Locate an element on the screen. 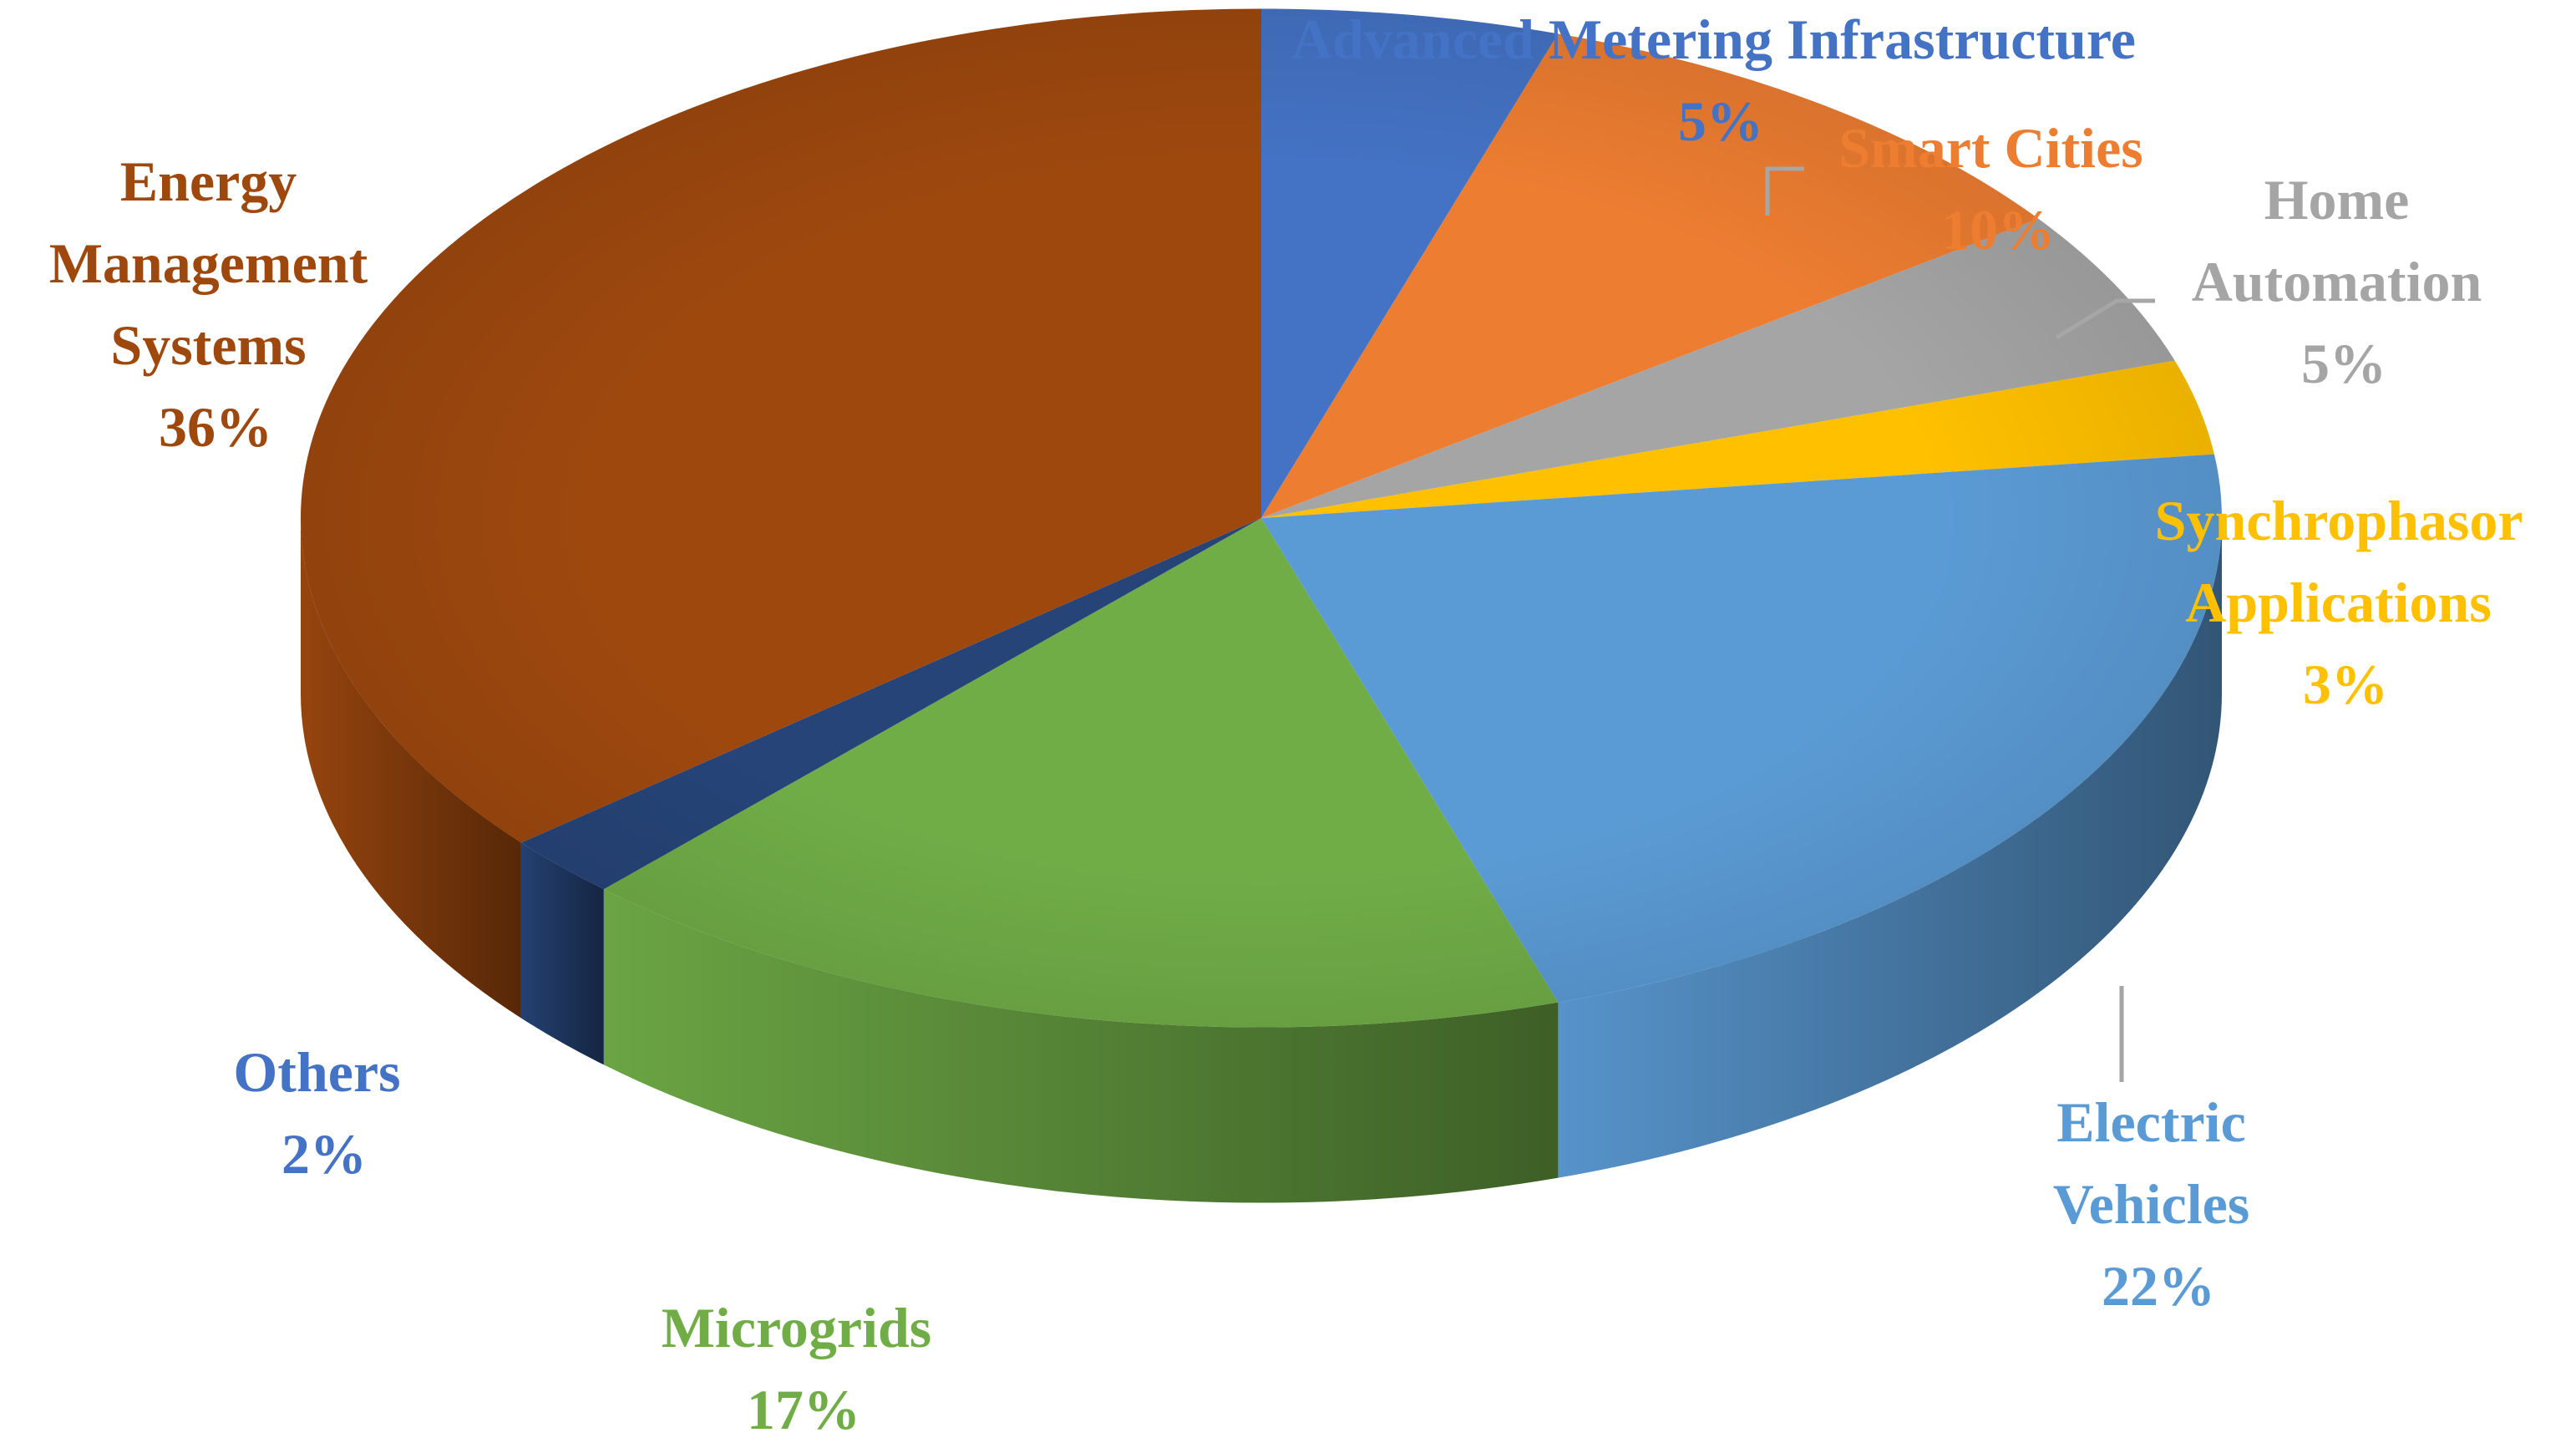  label-microgrids: Microgrids 17% is located at coordinates (804, 1368).